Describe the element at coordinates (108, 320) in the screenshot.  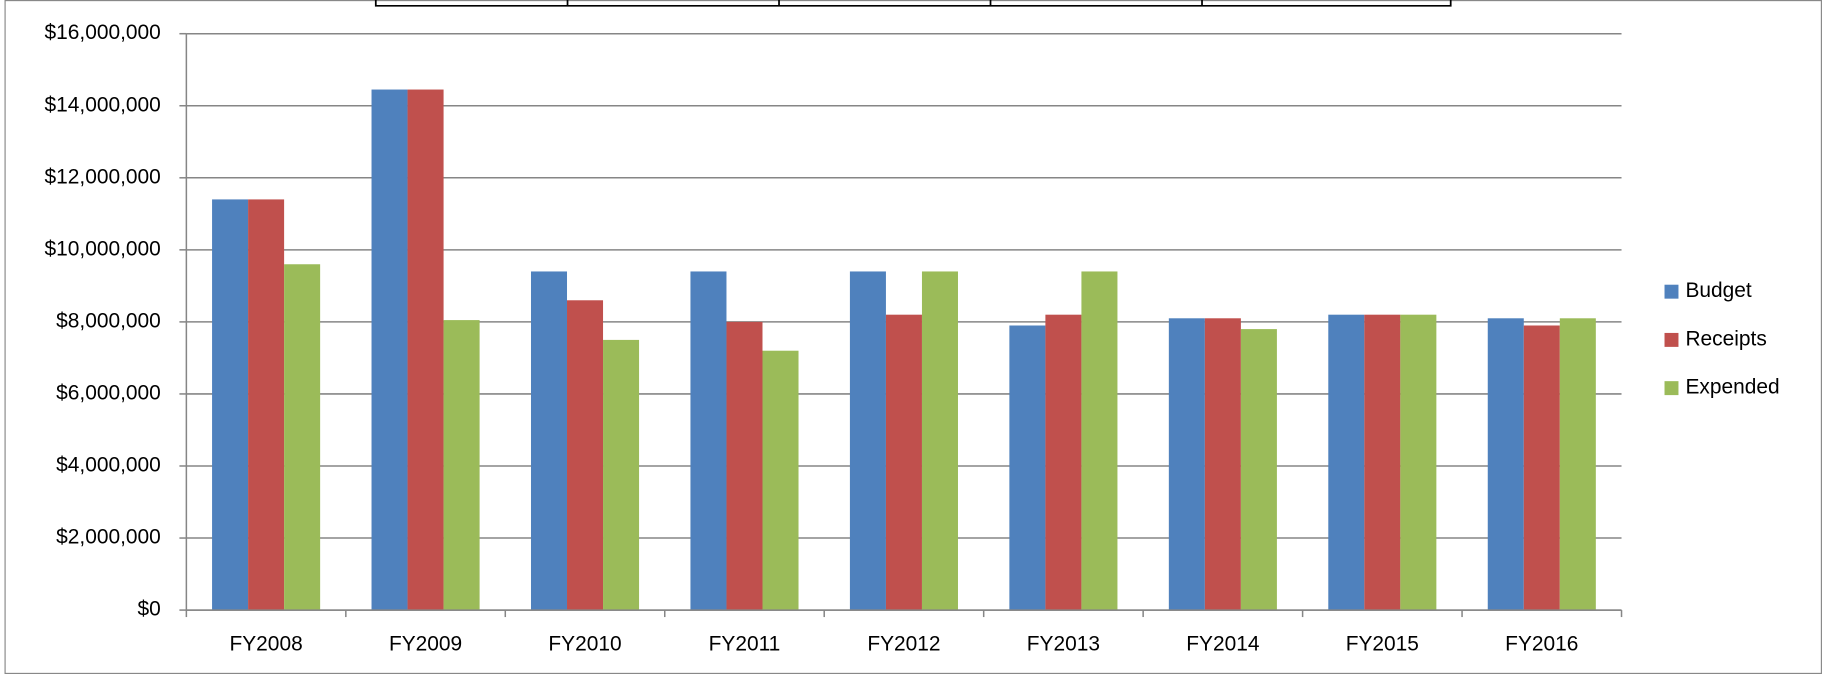
I see `y-tick-label: $8,000,000` at that location.